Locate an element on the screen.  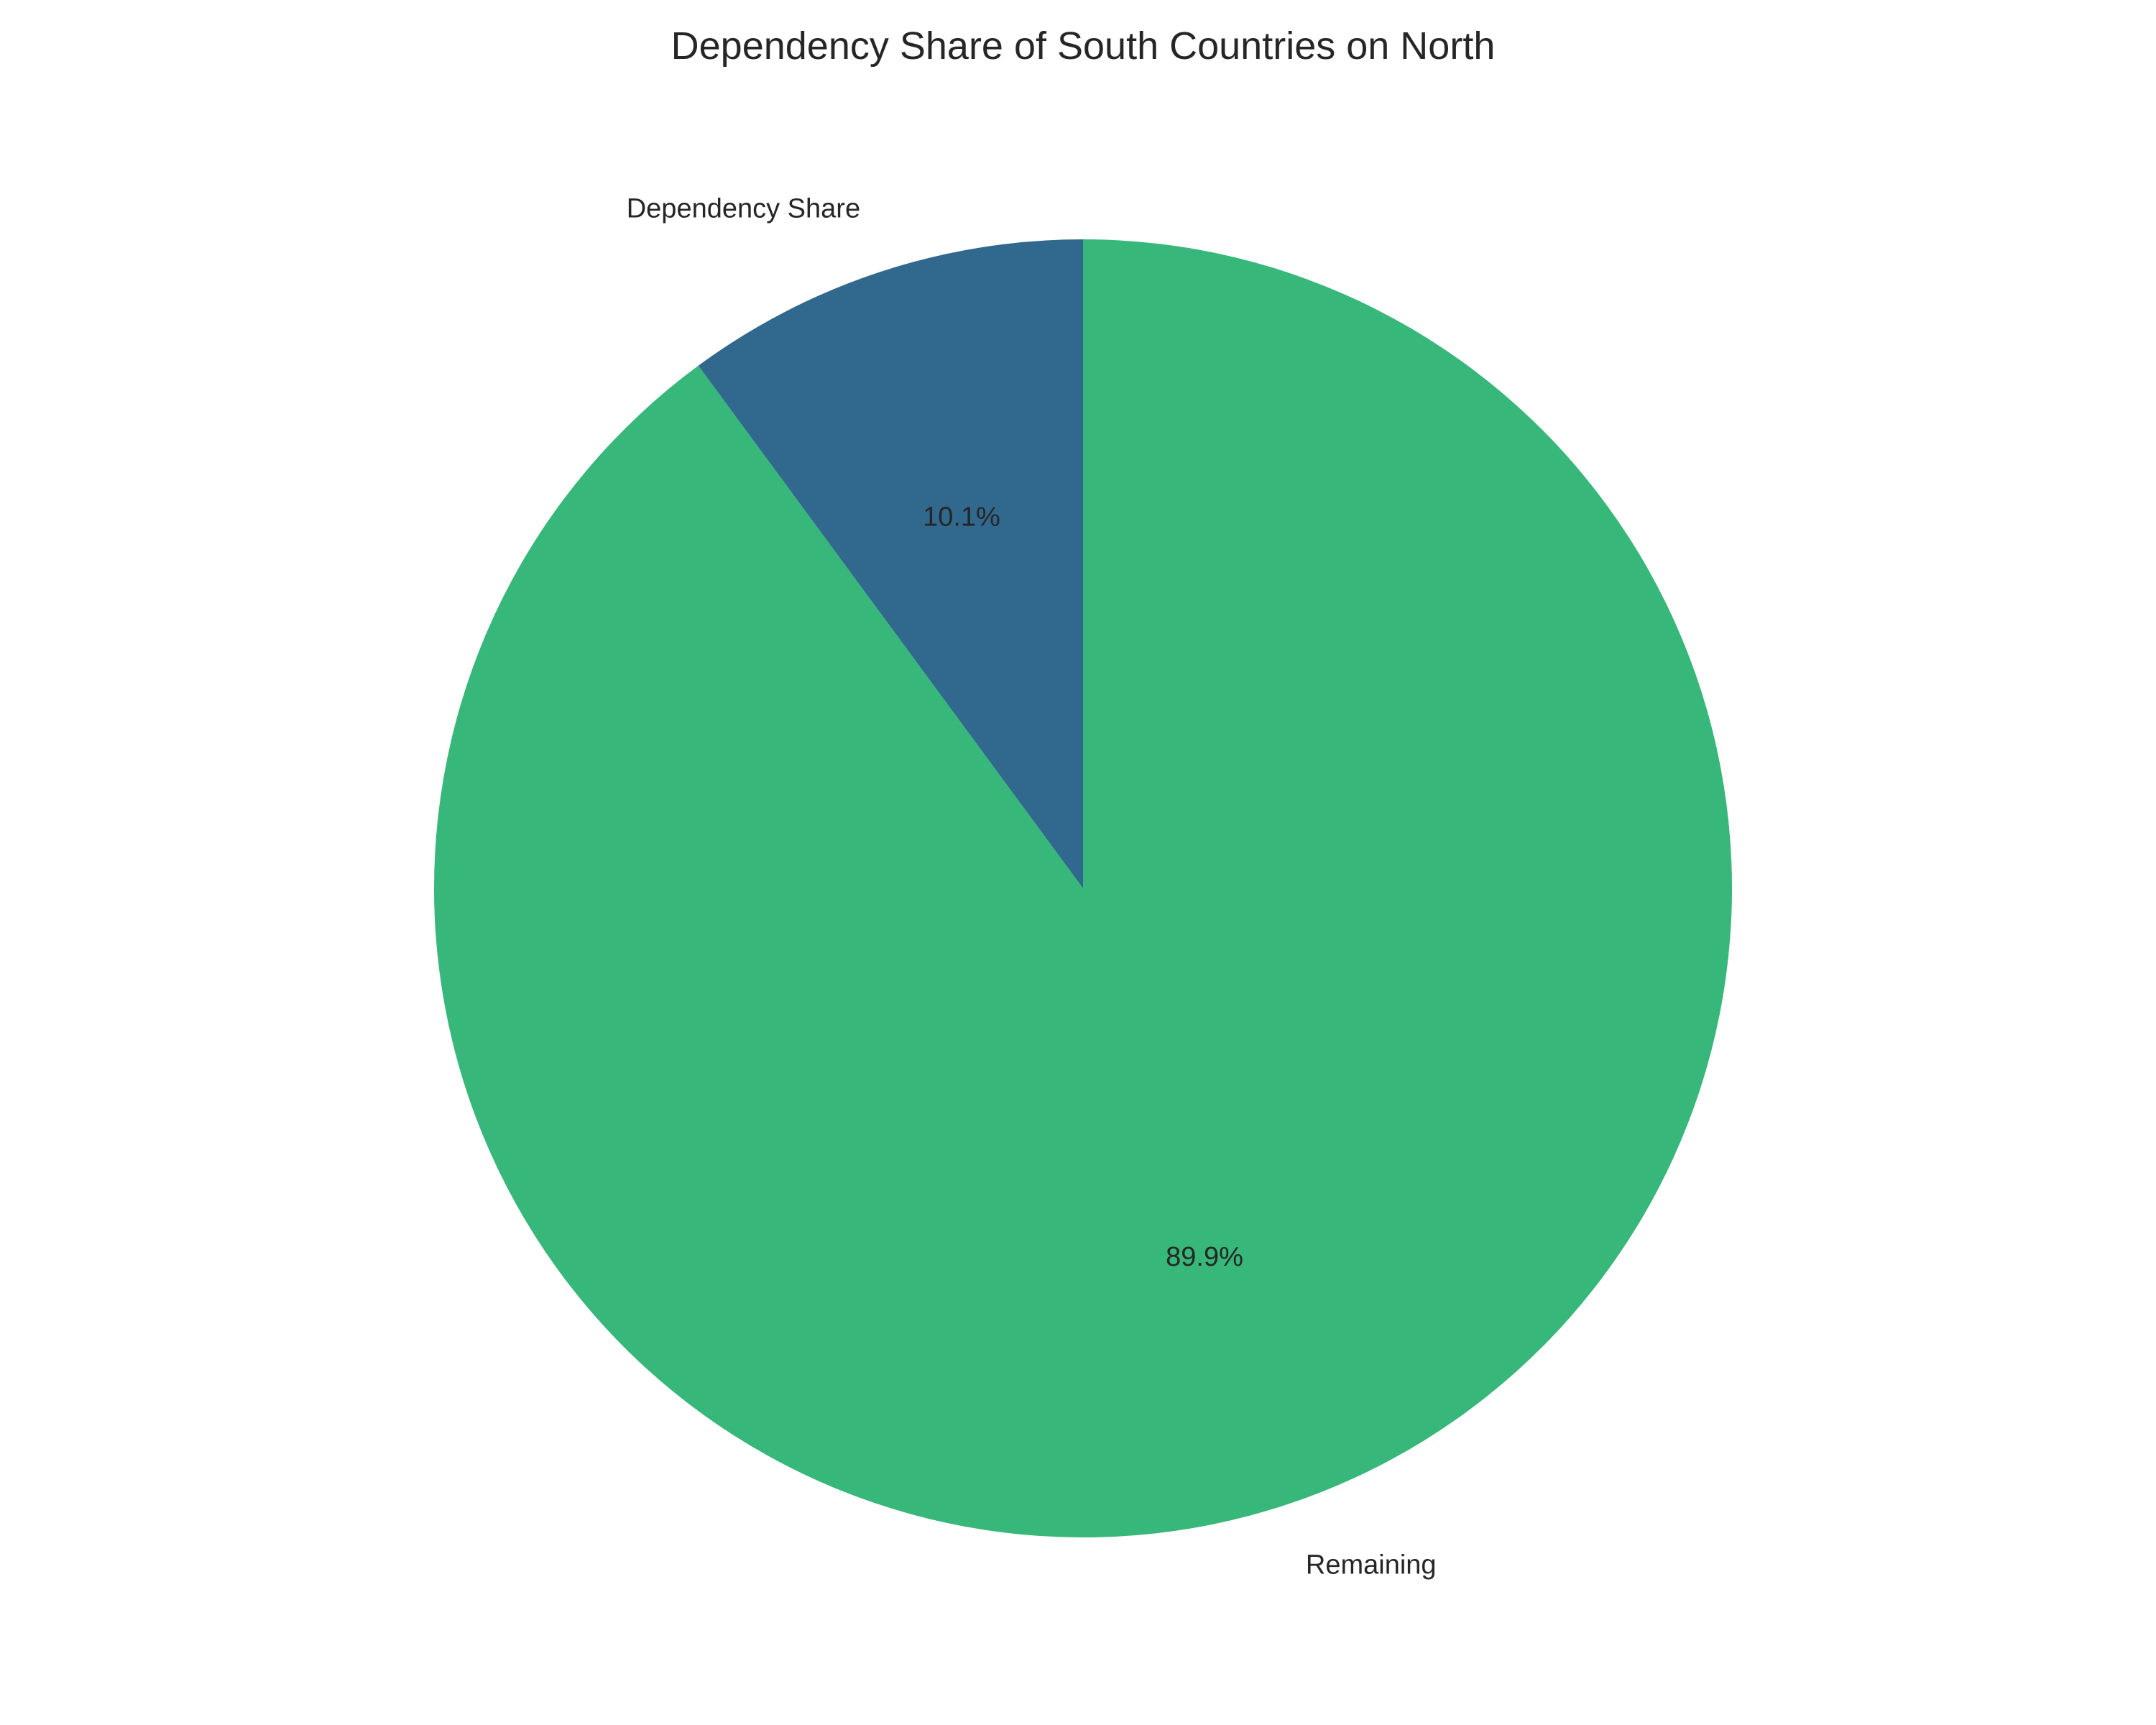
slice-percent-dependency-share: 10.1% is located at coordinates (961, 517).